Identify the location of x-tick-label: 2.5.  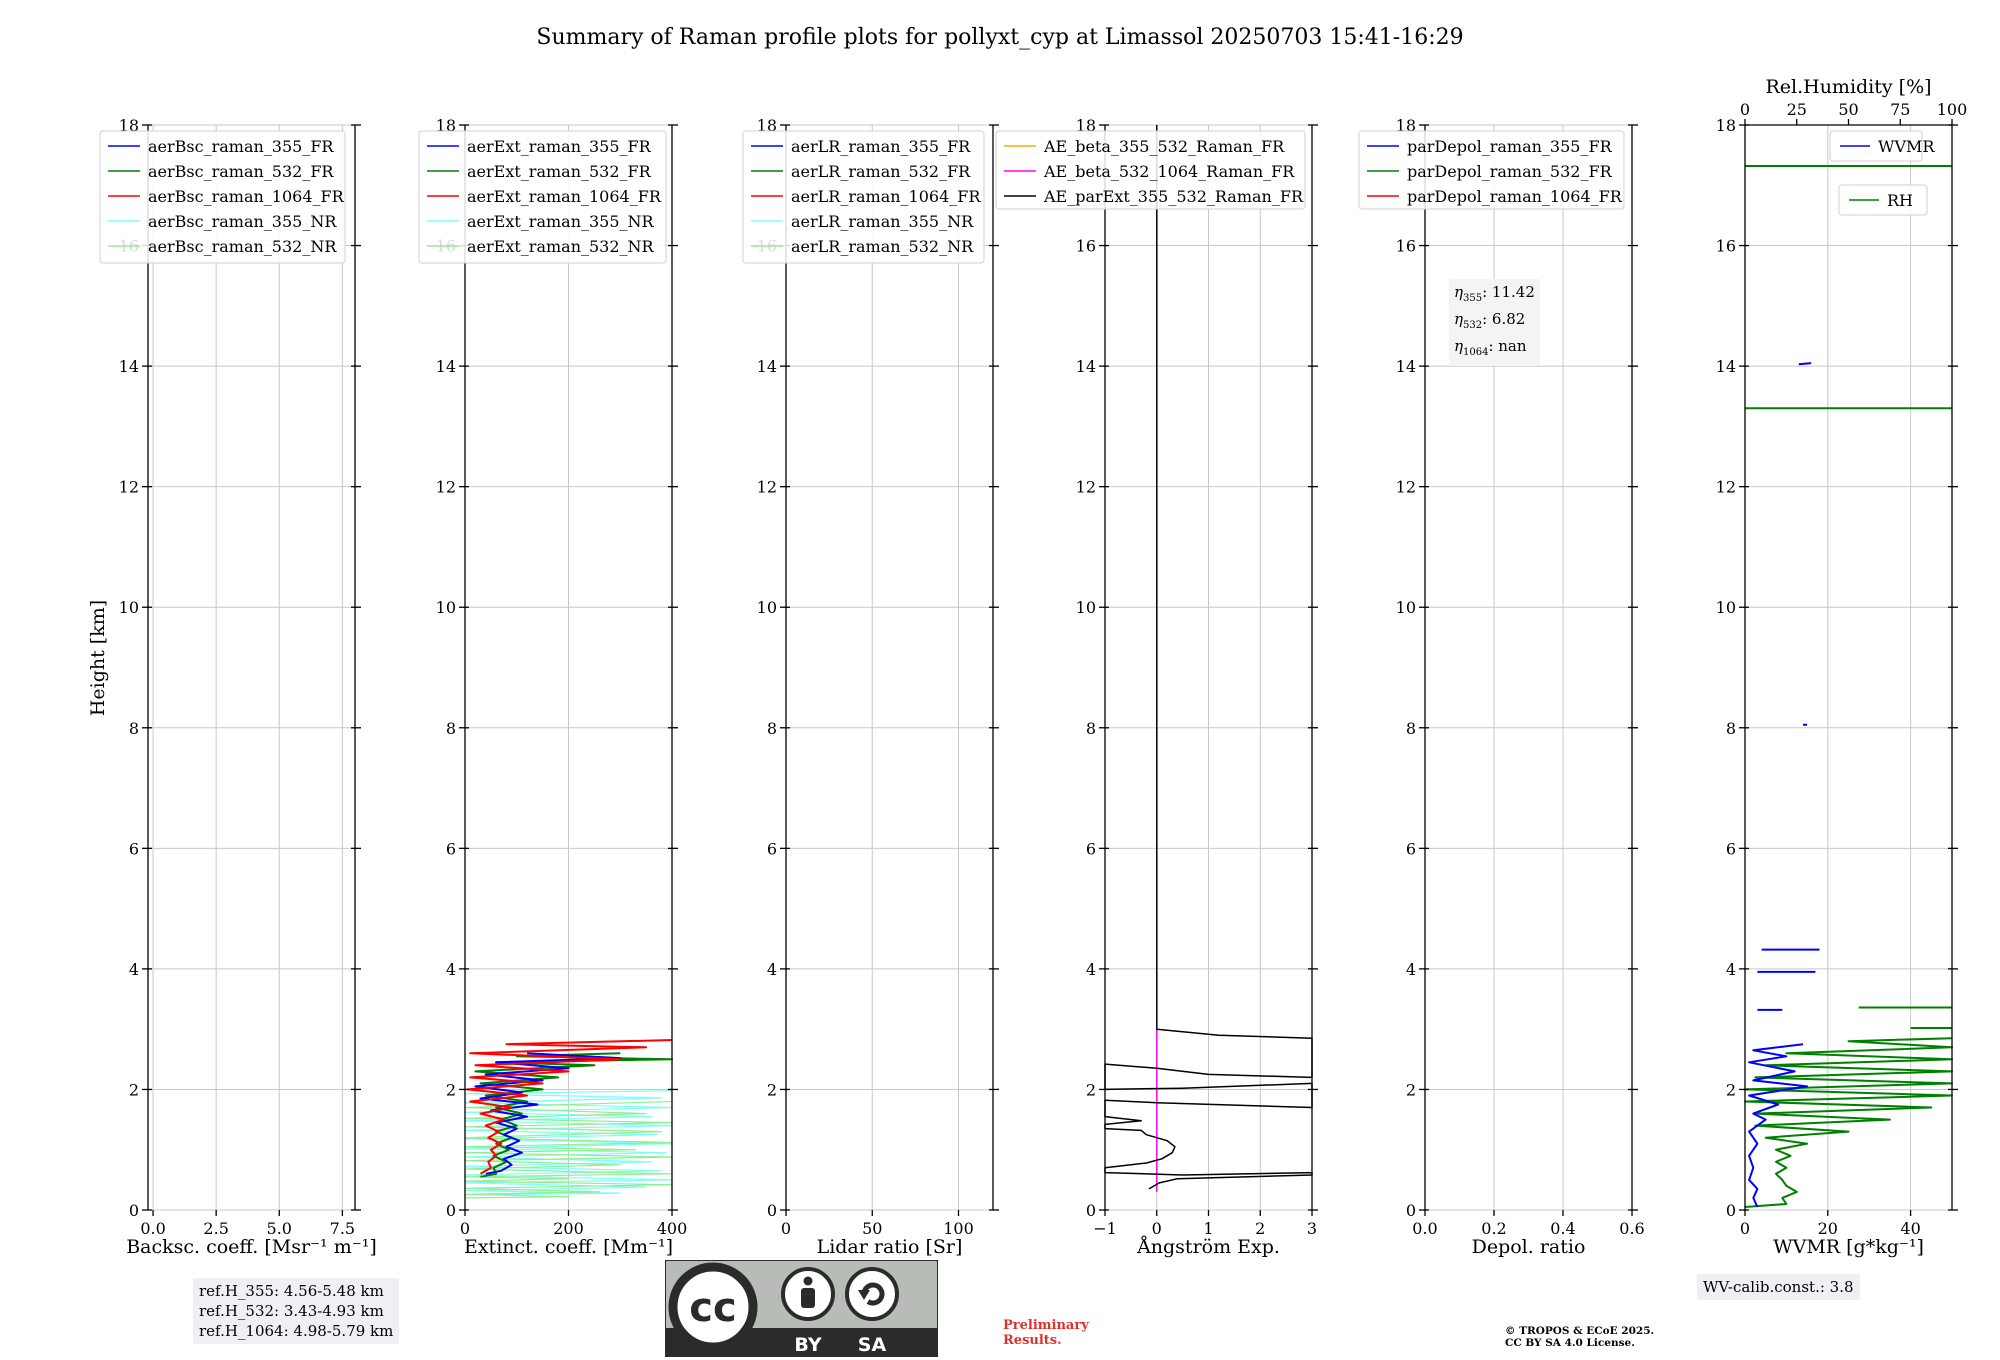
(215, 1228).